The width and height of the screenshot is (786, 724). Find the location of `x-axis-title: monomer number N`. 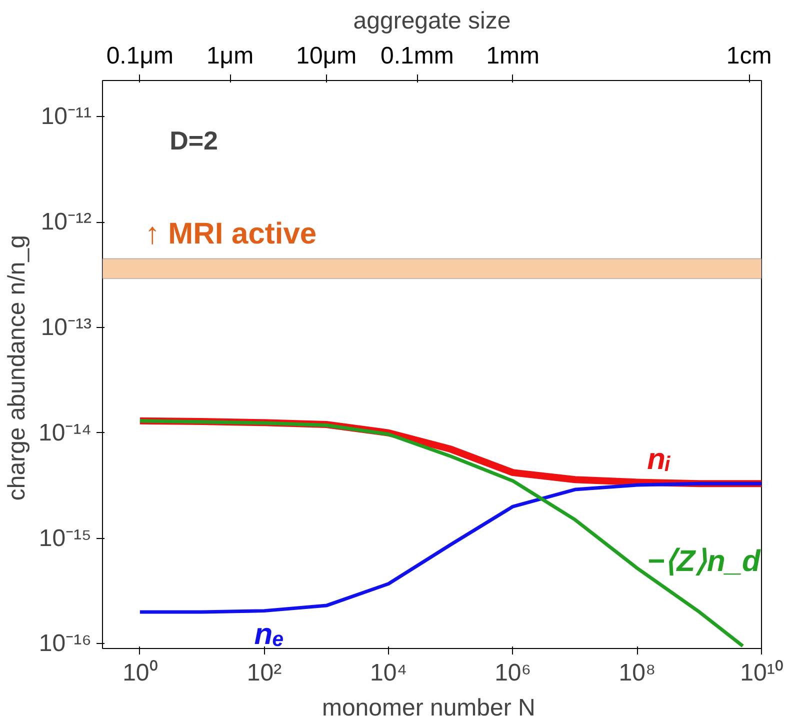

x-axis-title: monomer number N is located at coordinates (429, 708).